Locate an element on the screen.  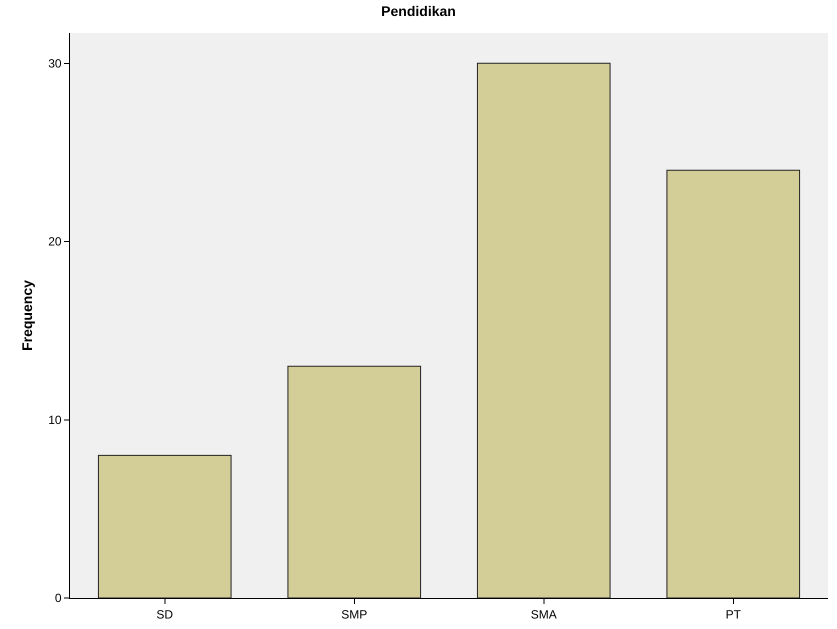
y-tick-label: 10 is located at coordinates (55, 419).